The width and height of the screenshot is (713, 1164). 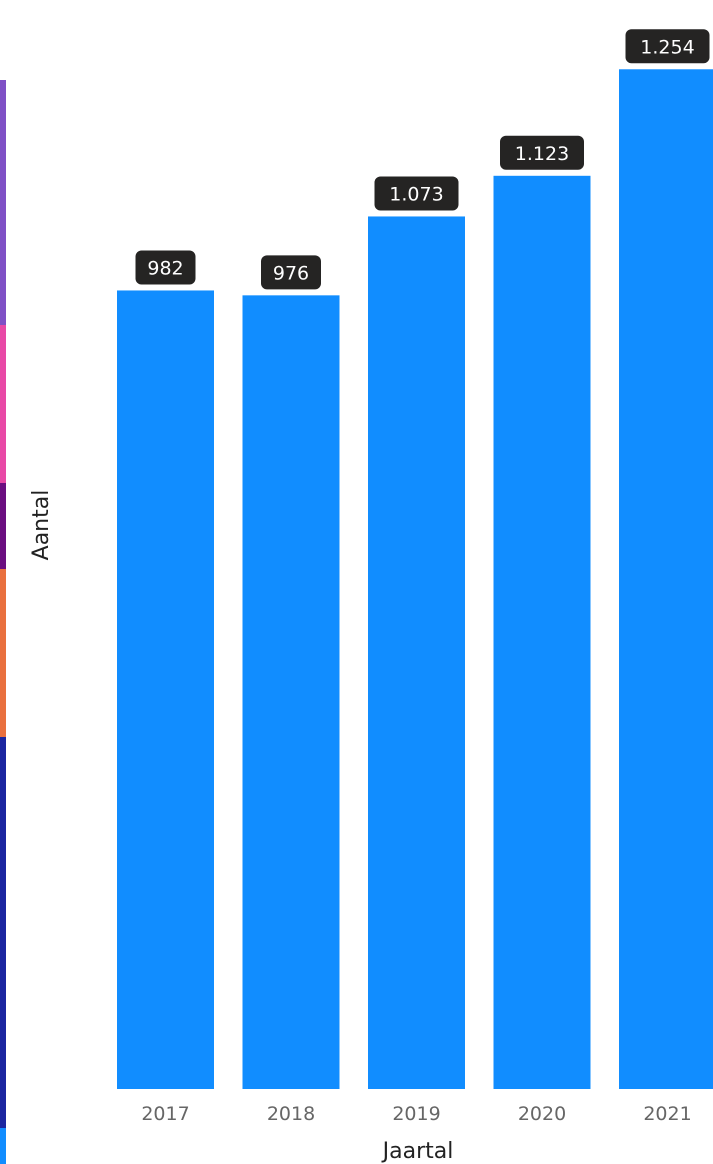 I want to click on bar-2021, so click(x=666, y=579).